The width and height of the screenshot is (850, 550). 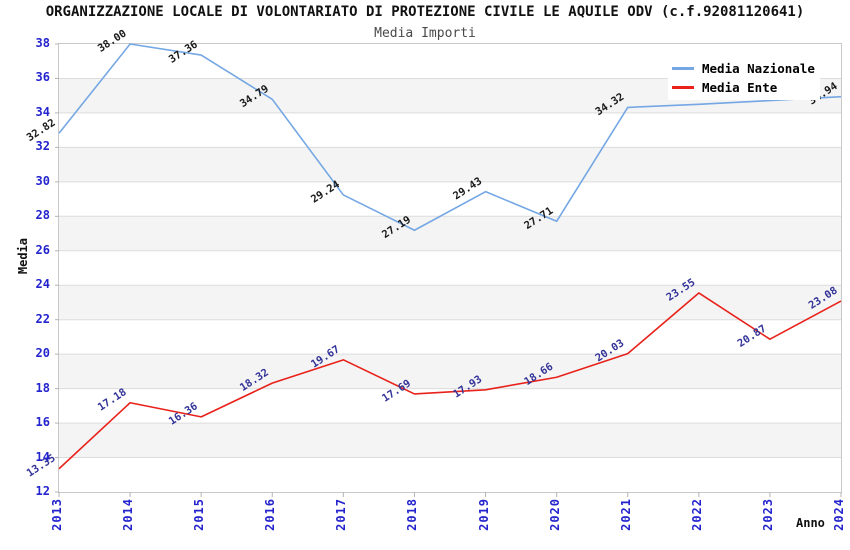 I want to click on y-tick-label: 30, so click(x=42, y=180).